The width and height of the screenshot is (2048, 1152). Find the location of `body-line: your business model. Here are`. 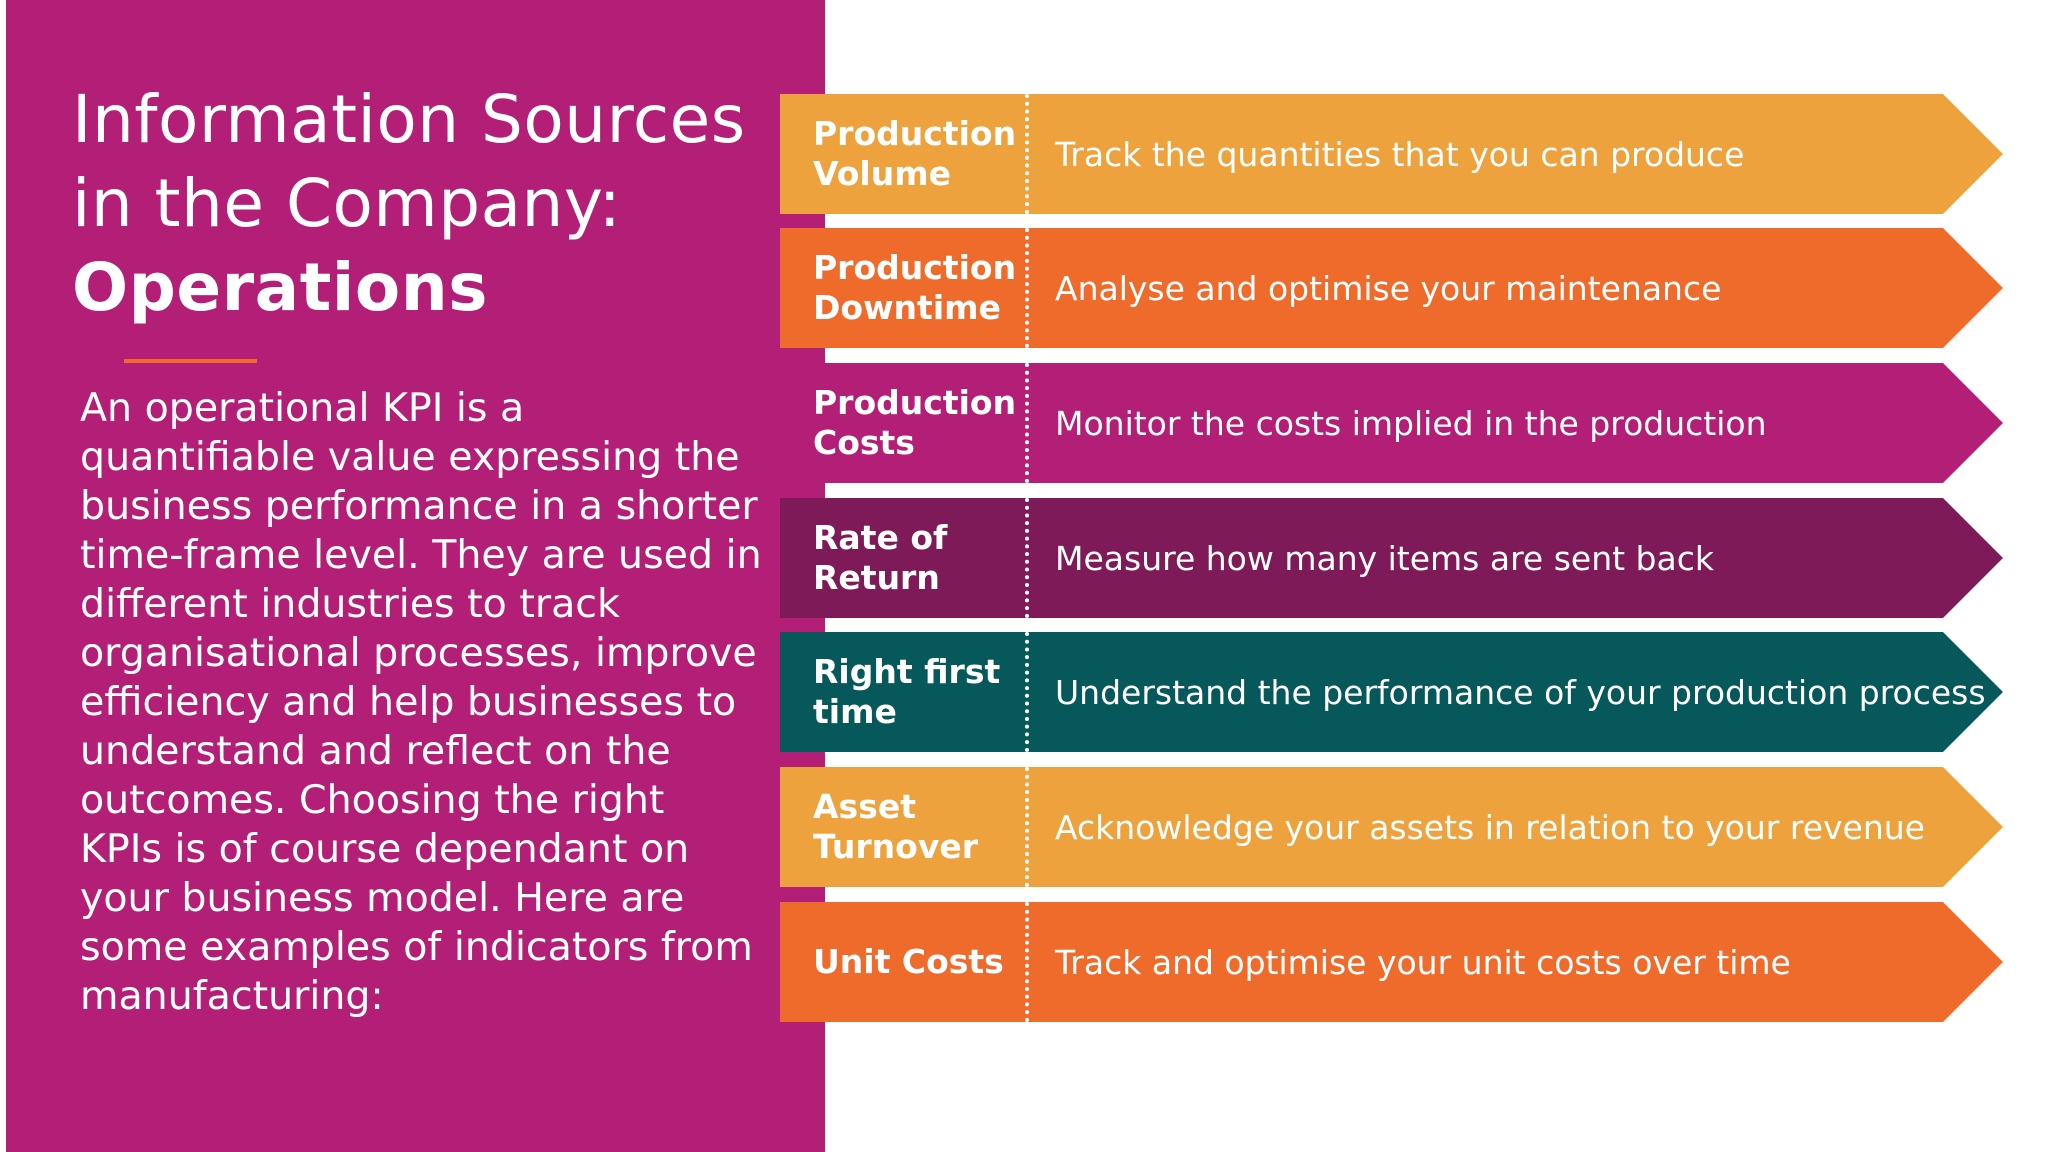

body-line: your business model. Here are is located at coordinates (382, 898).